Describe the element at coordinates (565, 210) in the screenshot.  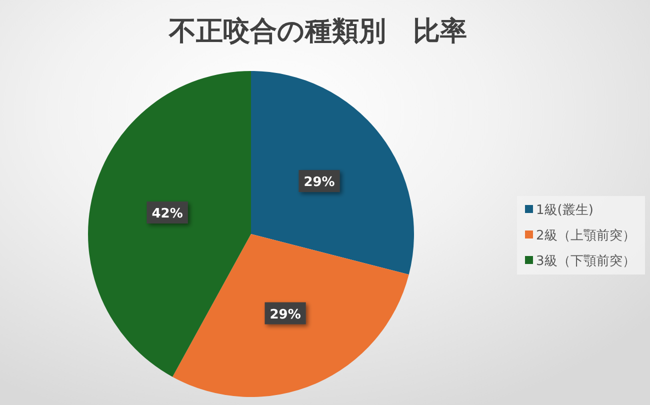
I see `legend-label: 1級(叢生)` at that location.